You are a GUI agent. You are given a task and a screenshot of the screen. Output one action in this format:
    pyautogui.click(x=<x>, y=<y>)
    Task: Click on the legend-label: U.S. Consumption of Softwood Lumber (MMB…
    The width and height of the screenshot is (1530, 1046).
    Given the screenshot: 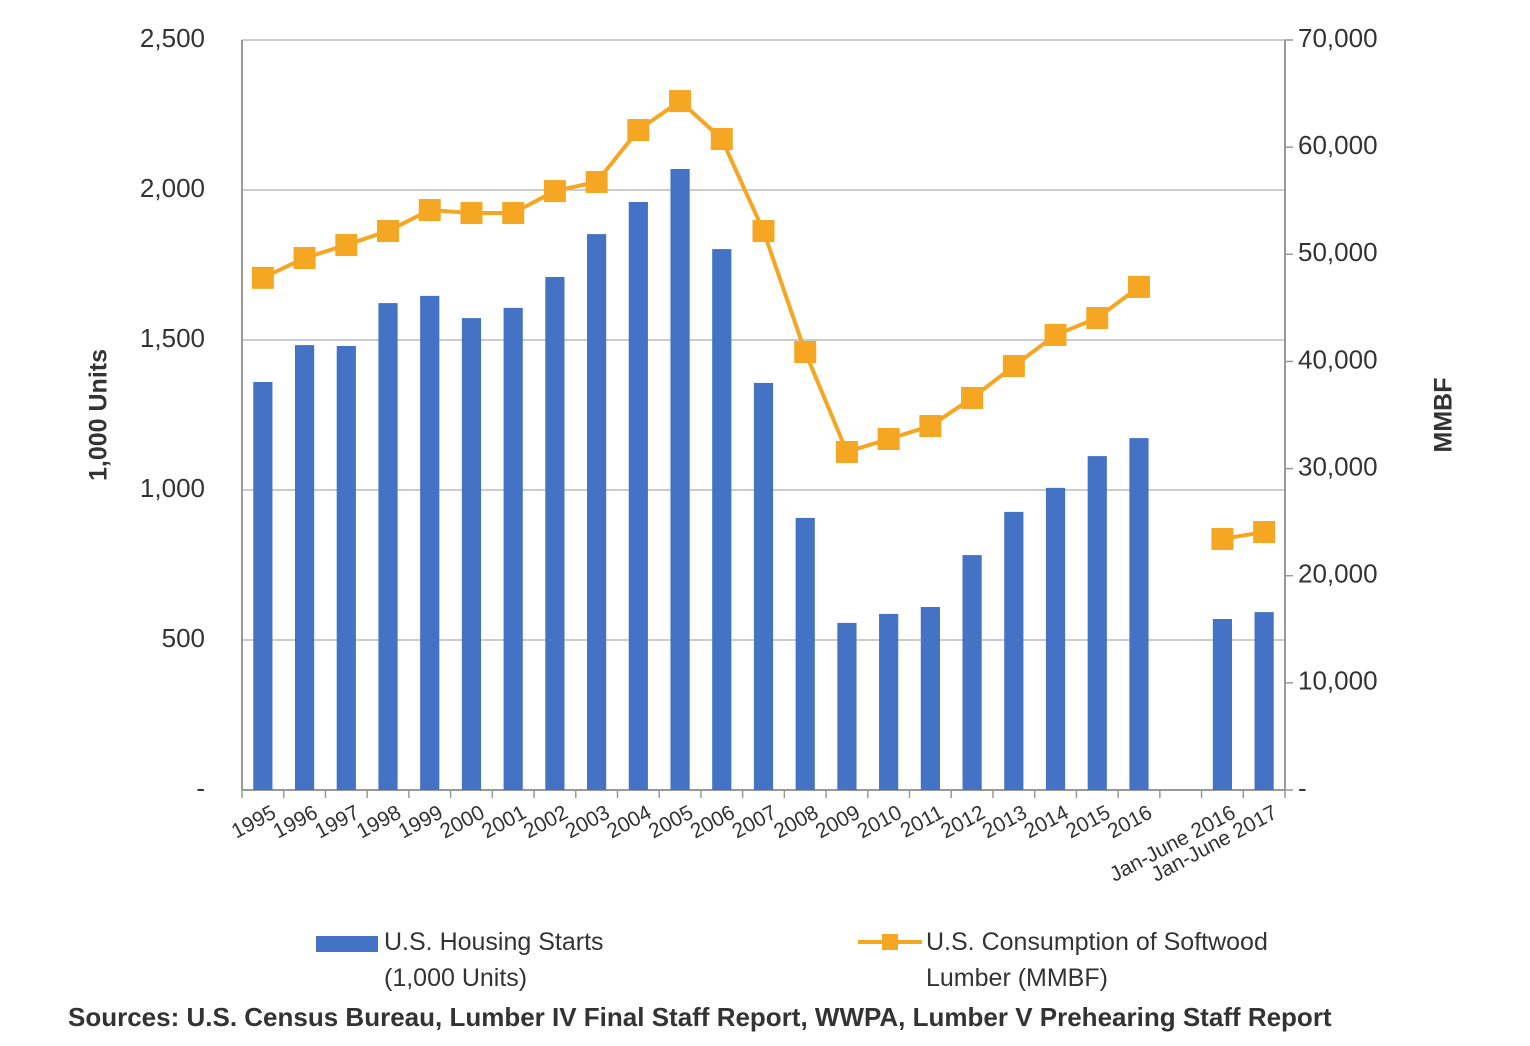 What is the action you would take?
    pyautogui.click(x=1097, y=960)
    